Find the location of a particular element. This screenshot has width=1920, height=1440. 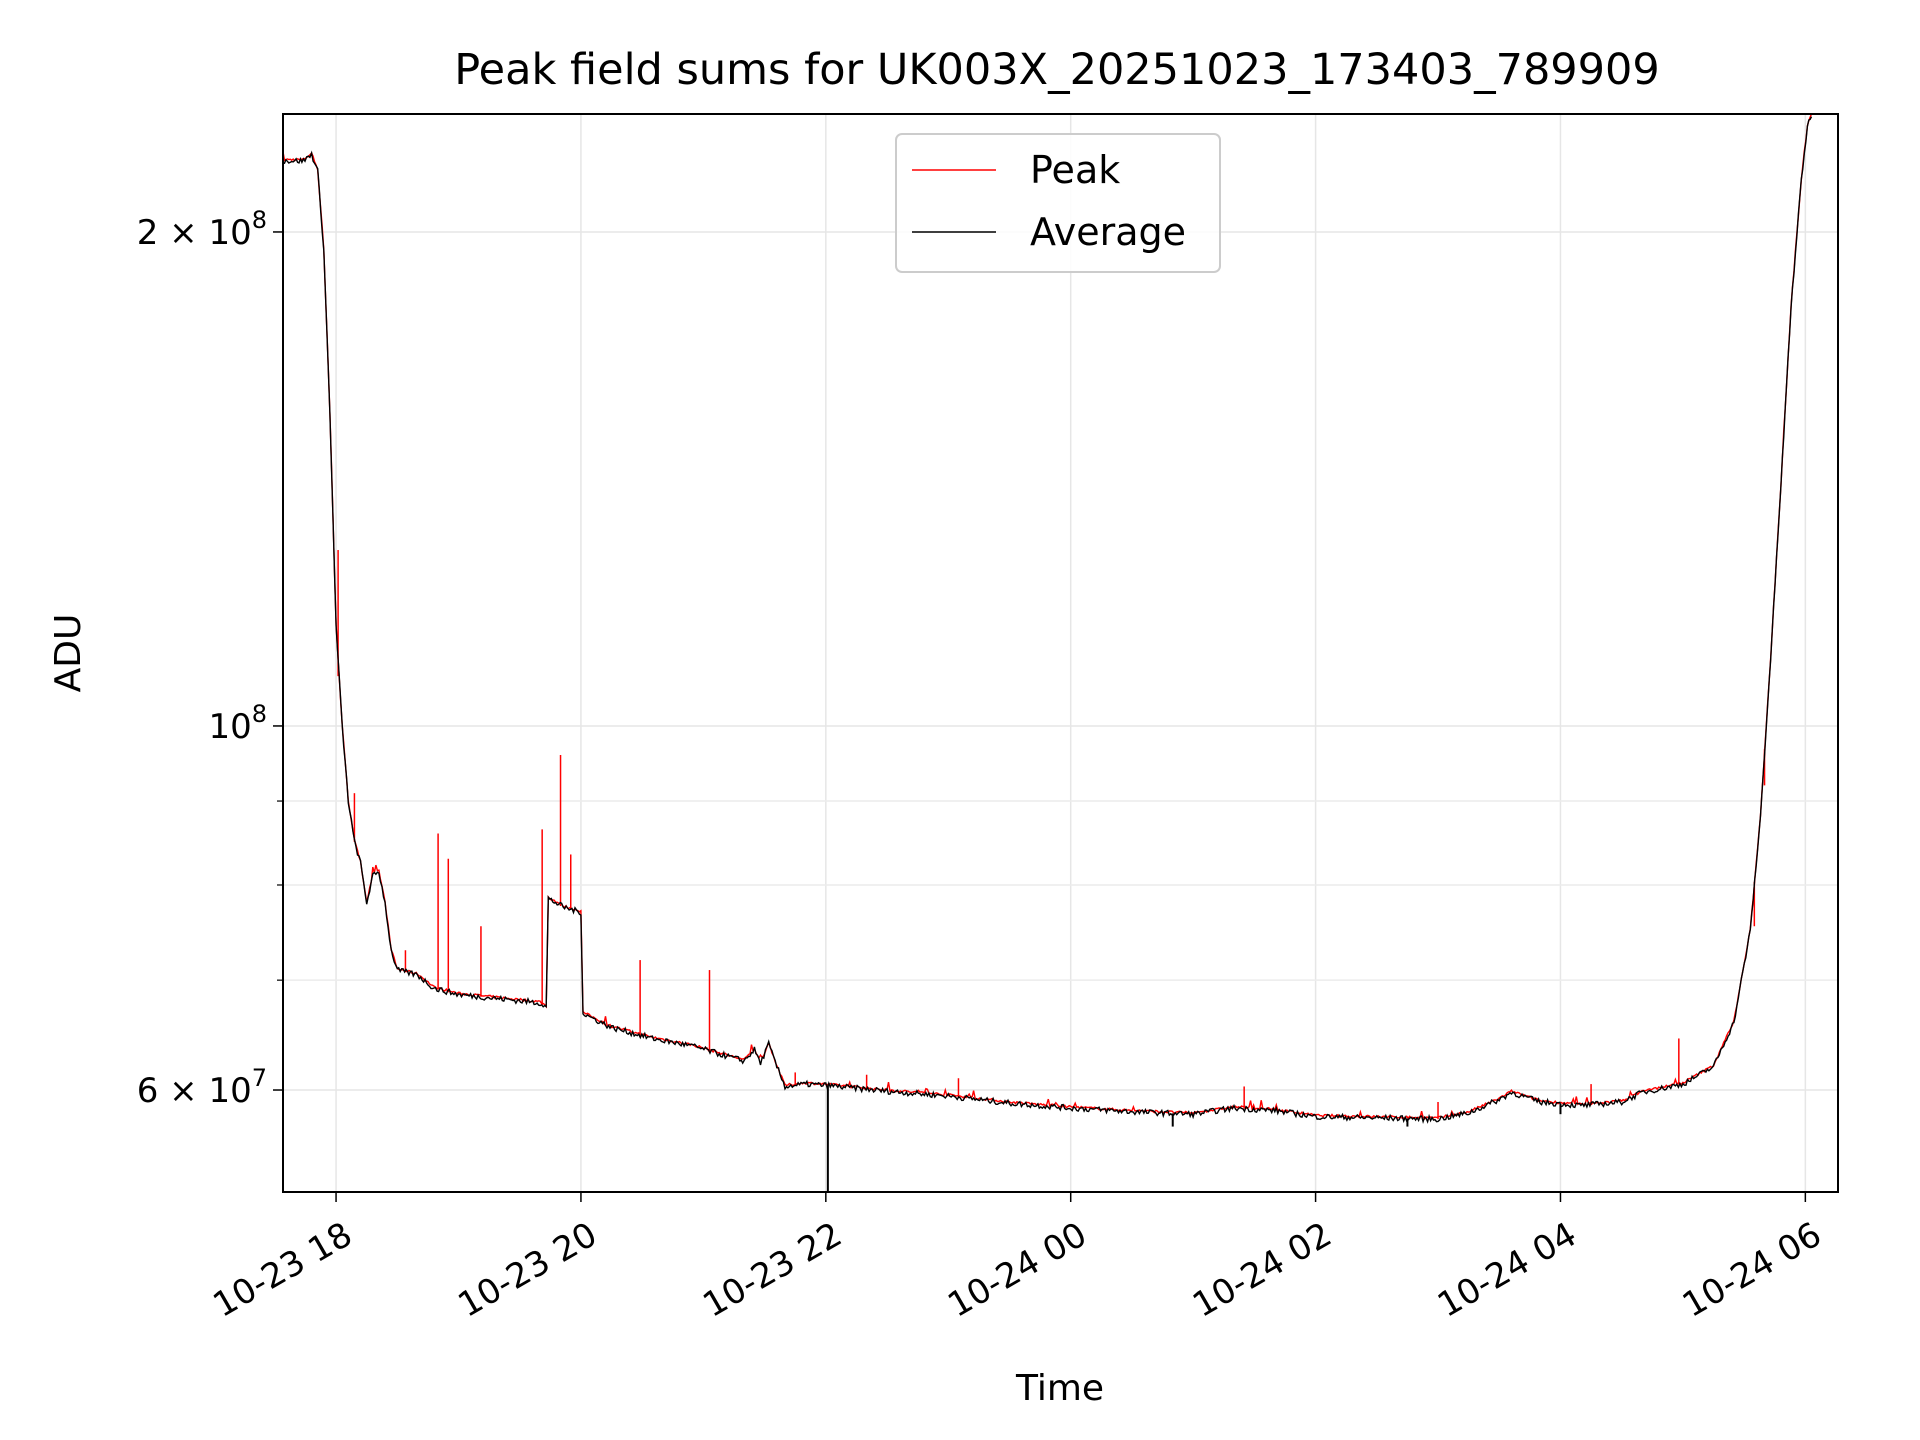

y-tick-label: 6 × 107 is located at coordinates (202, 1087).